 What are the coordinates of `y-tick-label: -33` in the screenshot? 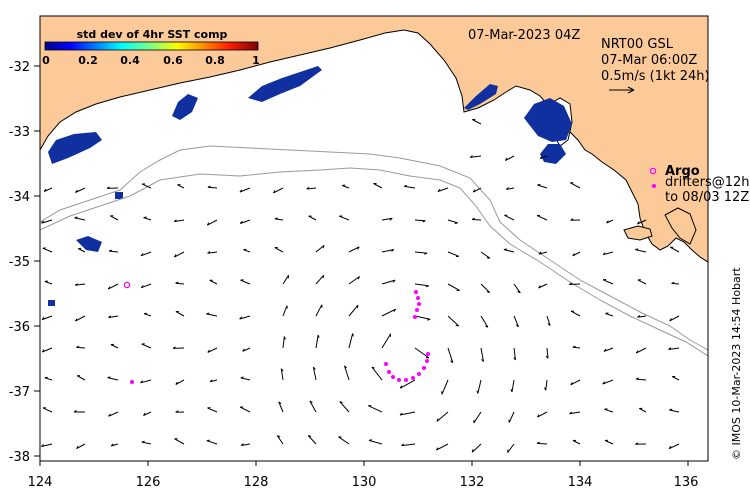 It's located at (19, 132).